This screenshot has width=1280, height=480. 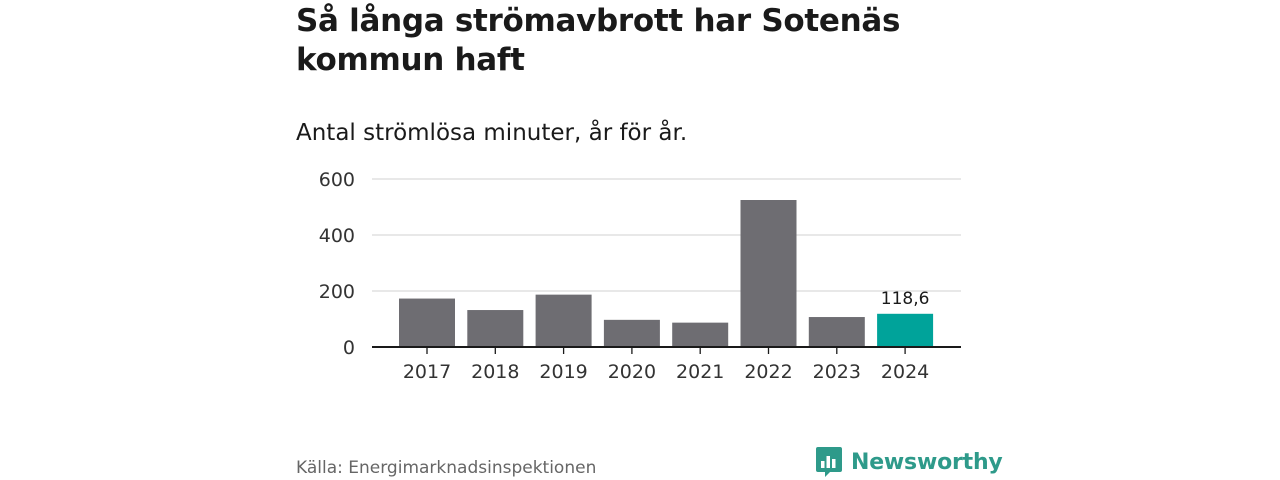 I want to click on y-tick-label: 0, so click(x=349, y=348).